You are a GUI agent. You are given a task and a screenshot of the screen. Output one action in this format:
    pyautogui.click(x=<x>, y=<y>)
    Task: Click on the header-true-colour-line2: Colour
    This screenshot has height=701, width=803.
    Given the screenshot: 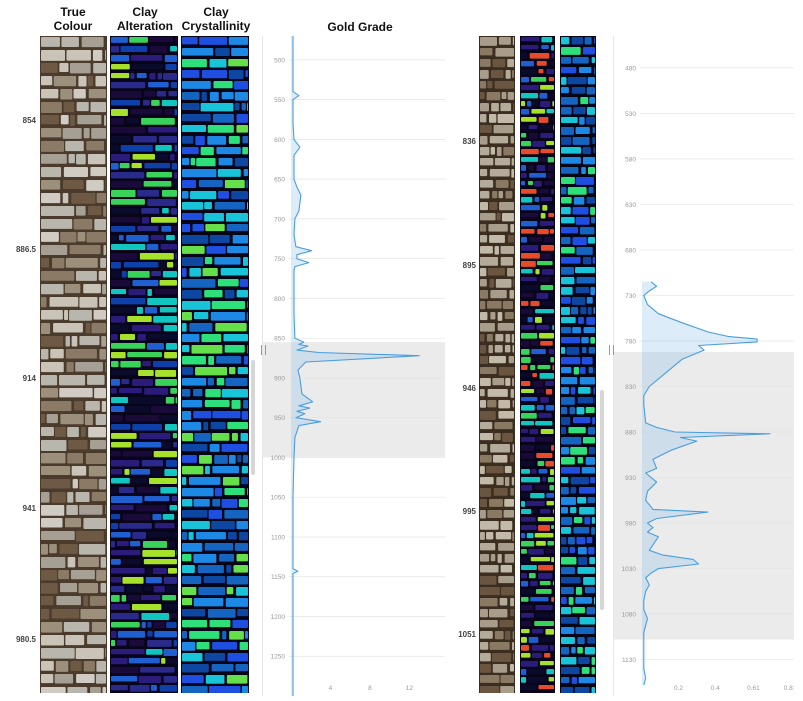 What is the action you would take?
    pyautogui.click(x=73, y=26)
    